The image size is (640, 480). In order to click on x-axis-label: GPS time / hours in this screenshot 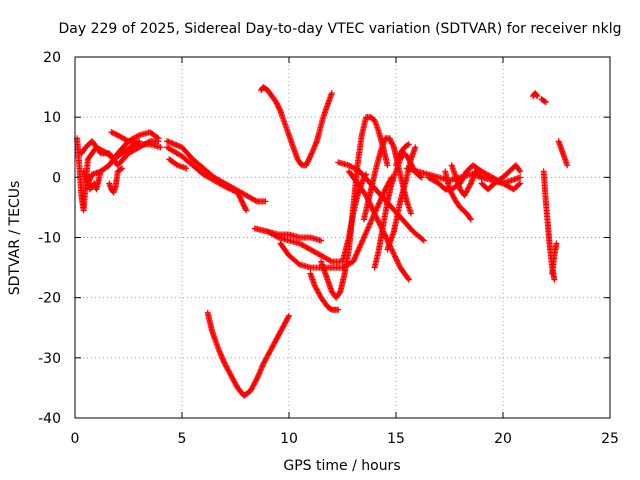, I will do `click(341, 466)`.